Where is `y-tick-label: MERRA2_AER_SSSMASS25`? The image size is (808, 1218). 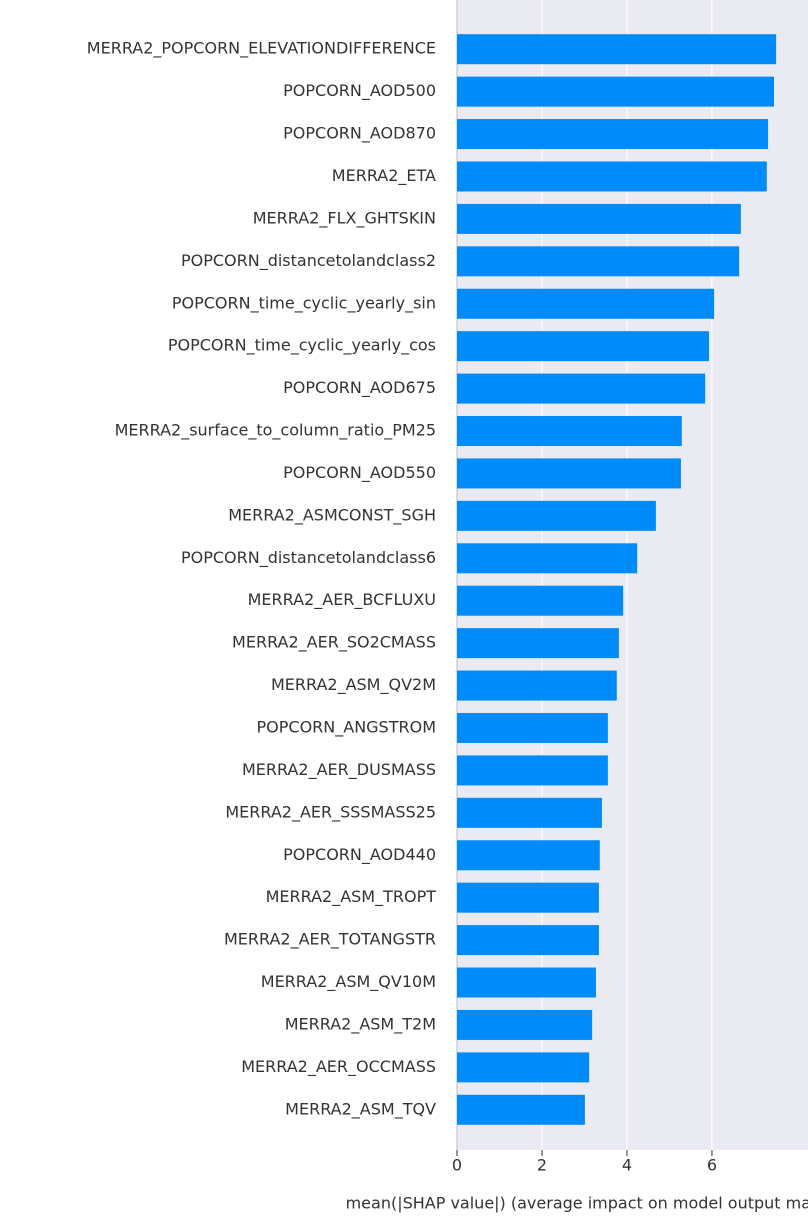
y-tick-label: MERRA2_AER_SSSMASS25 is located at coordinates (330, 812).